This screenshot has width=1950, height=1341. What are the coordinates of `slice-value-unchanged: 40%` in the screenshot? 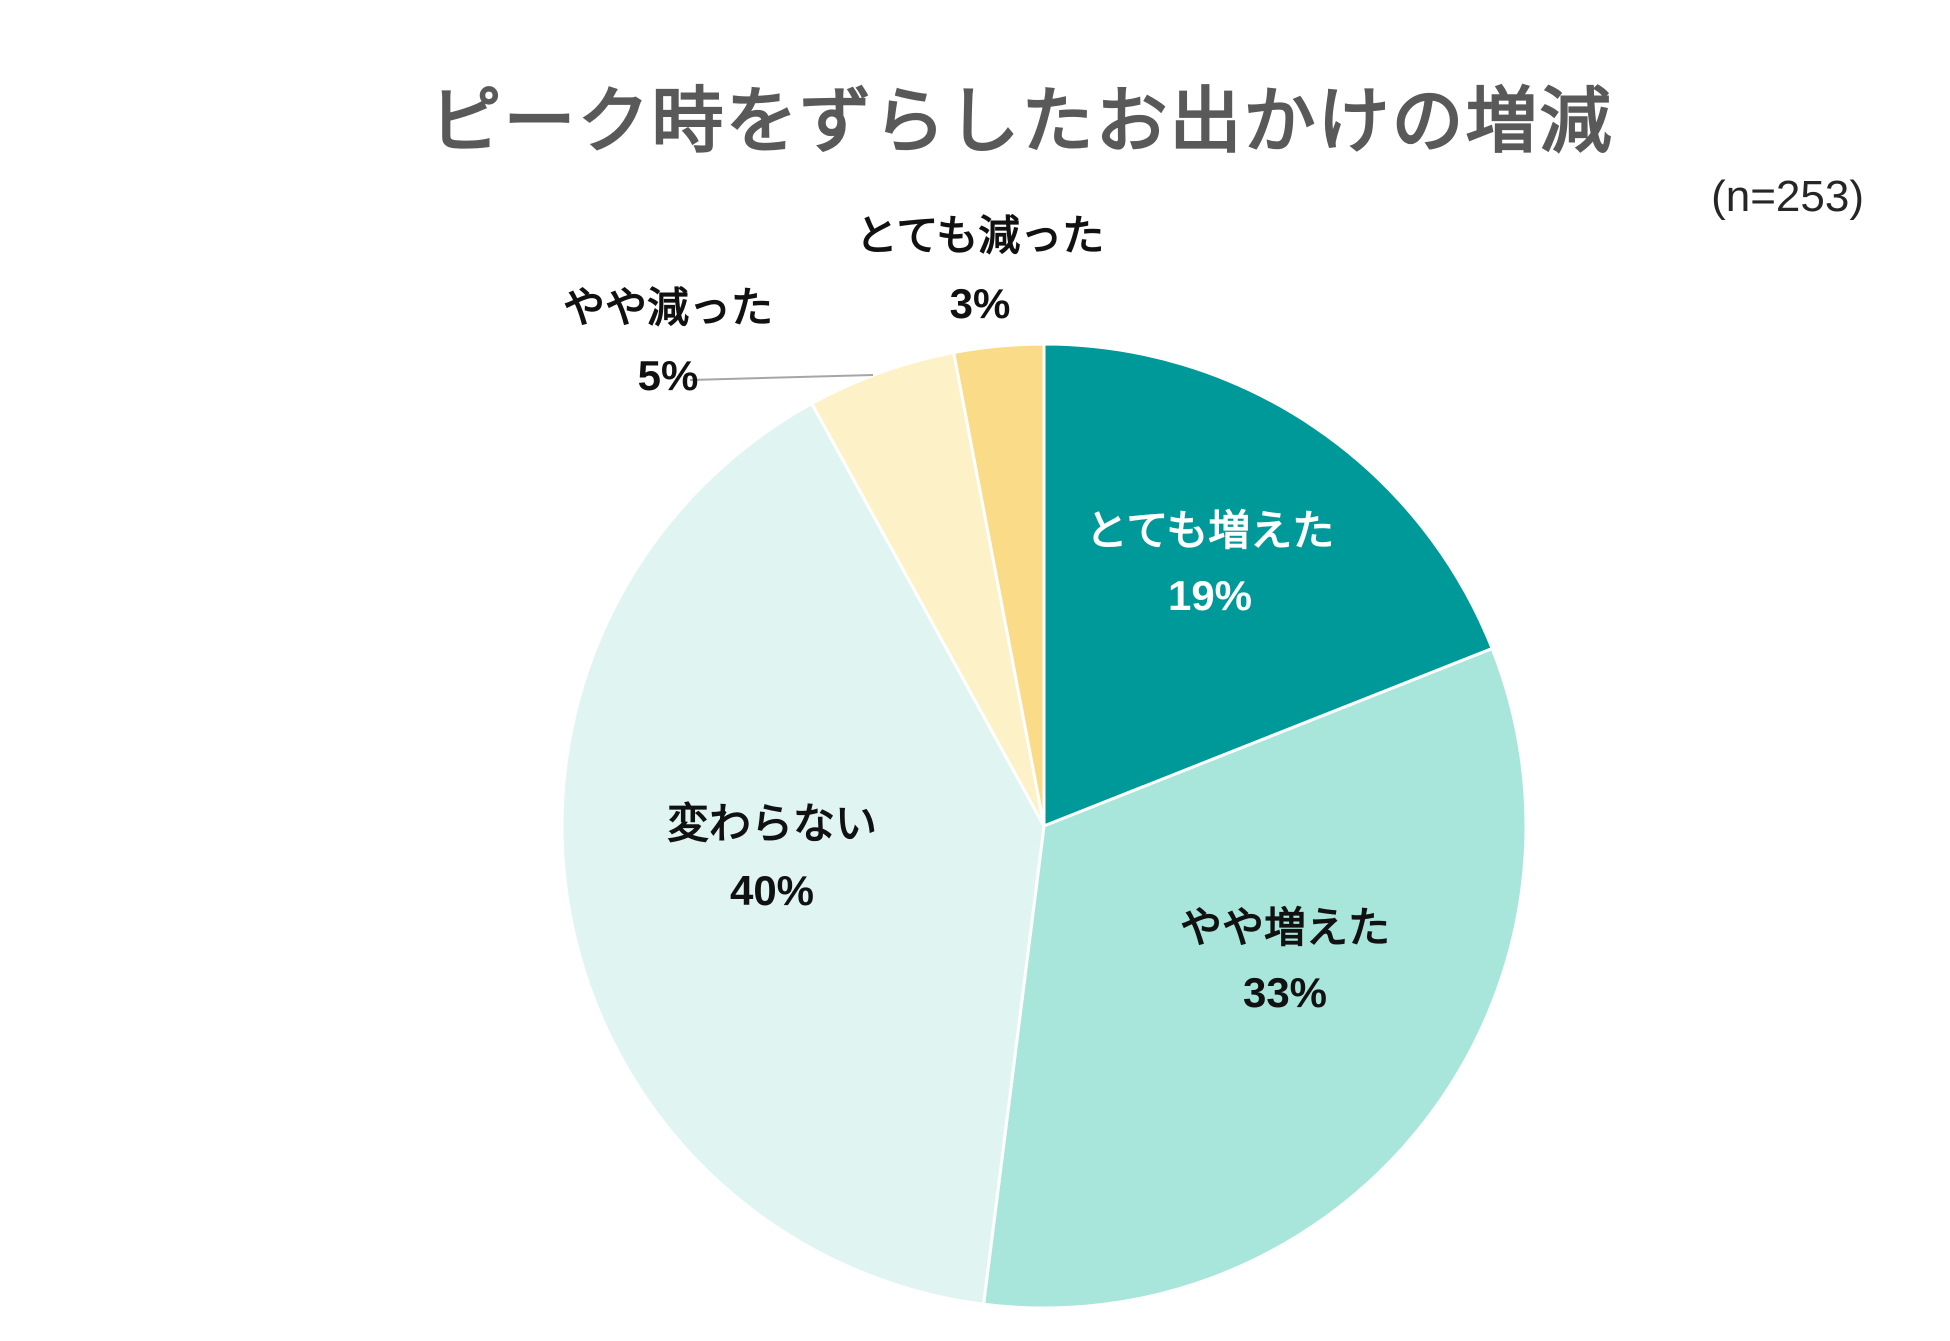 It's located at (772, 890).